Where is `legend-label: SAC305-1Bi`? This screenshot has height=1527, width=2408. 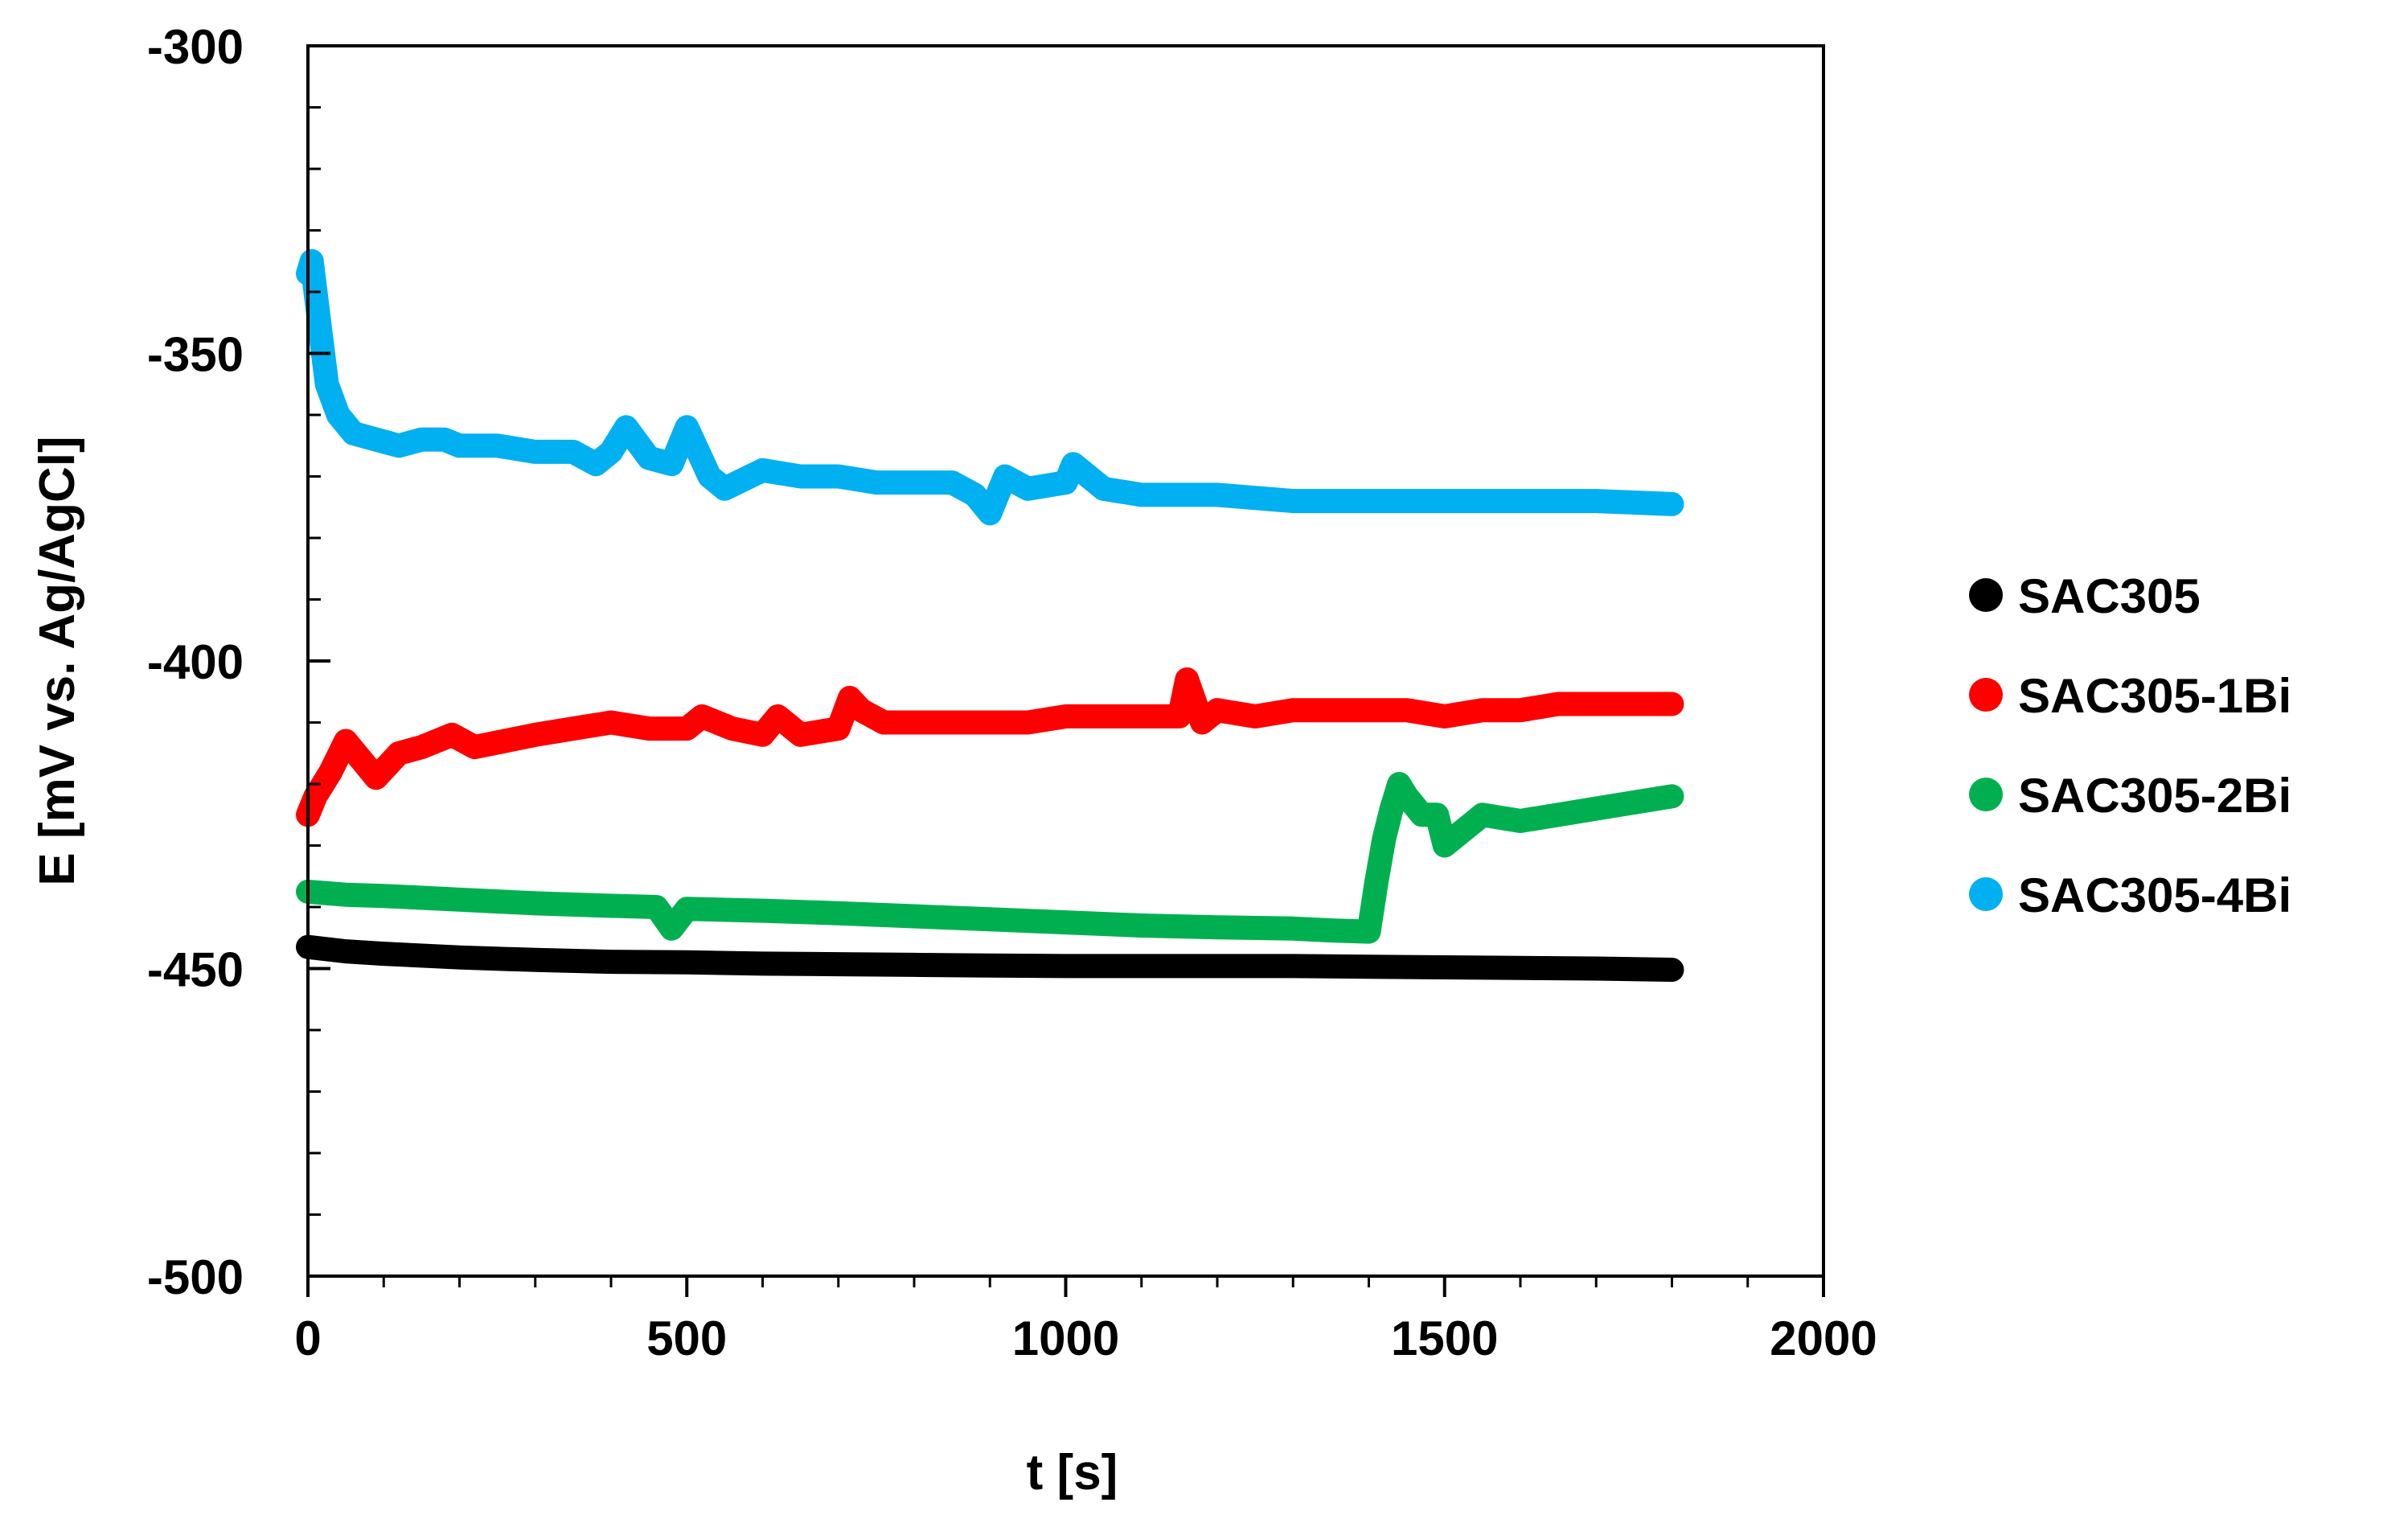
legend-label: SAC305-1Bi is located at coordinates (2154, 696).